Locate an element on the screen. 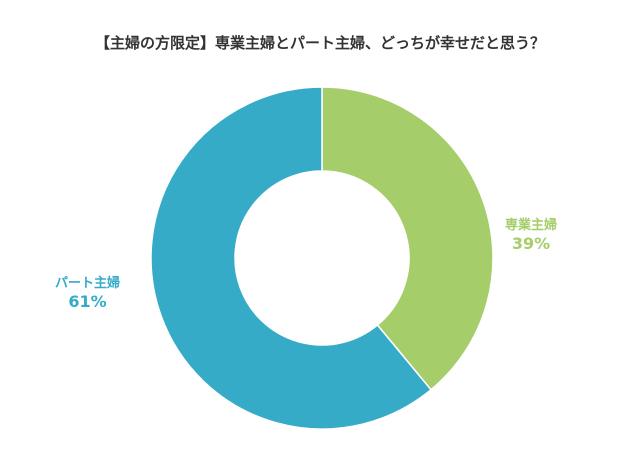 The width and height of the screenshot is (640, 450). slice-label-part: パート主婦 61% is located at coordinates (87, 291).